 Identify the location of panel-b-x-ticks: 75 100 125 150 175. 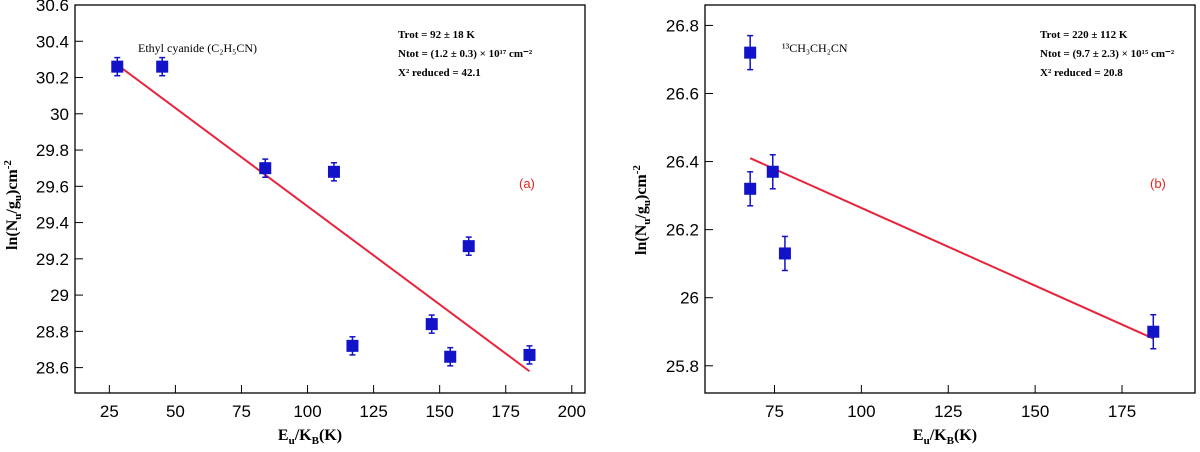
(950, 403).